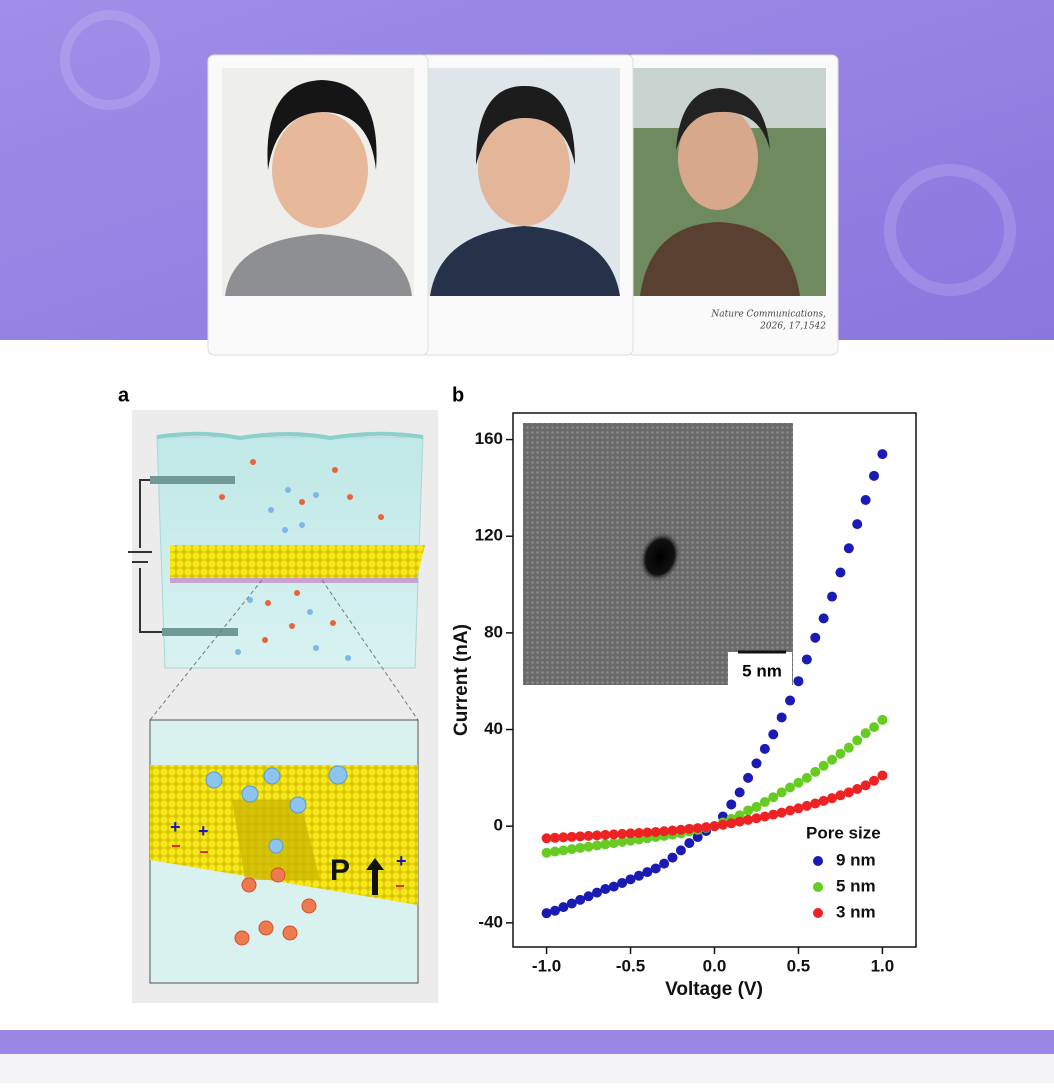 This screenshot has height=1088, width=1054. What do you see at coordinates (856, 885) in the screenshot?
I see `legend-label: 5 nm` at bounding box center [856, 885].